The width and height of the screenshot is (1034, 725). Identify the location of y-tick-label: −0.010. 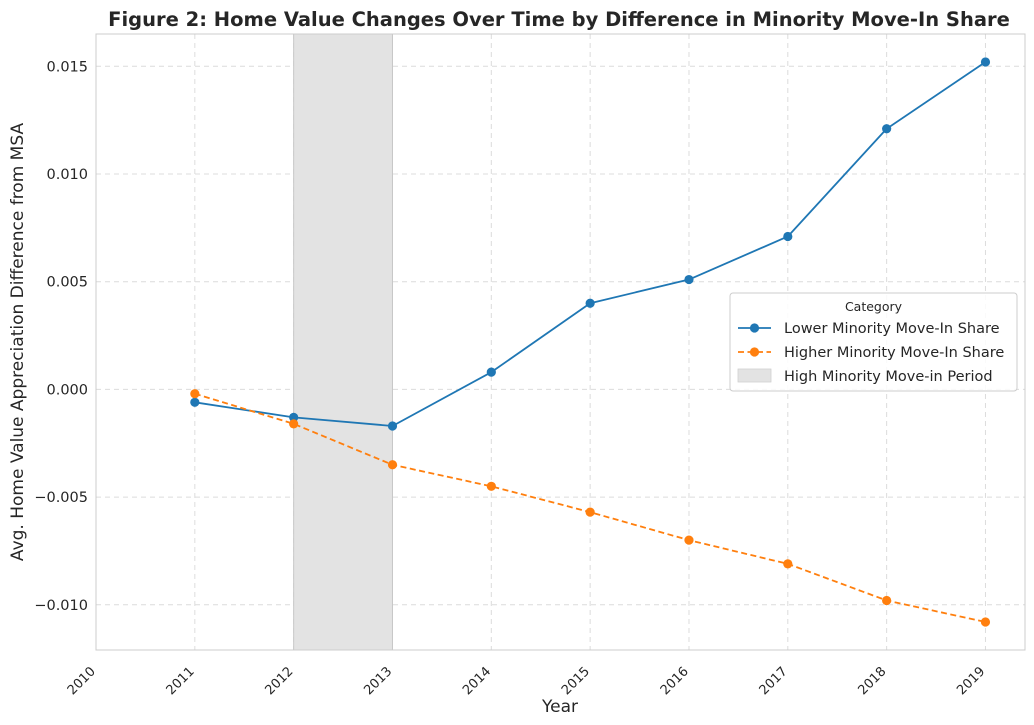
(61, 606).